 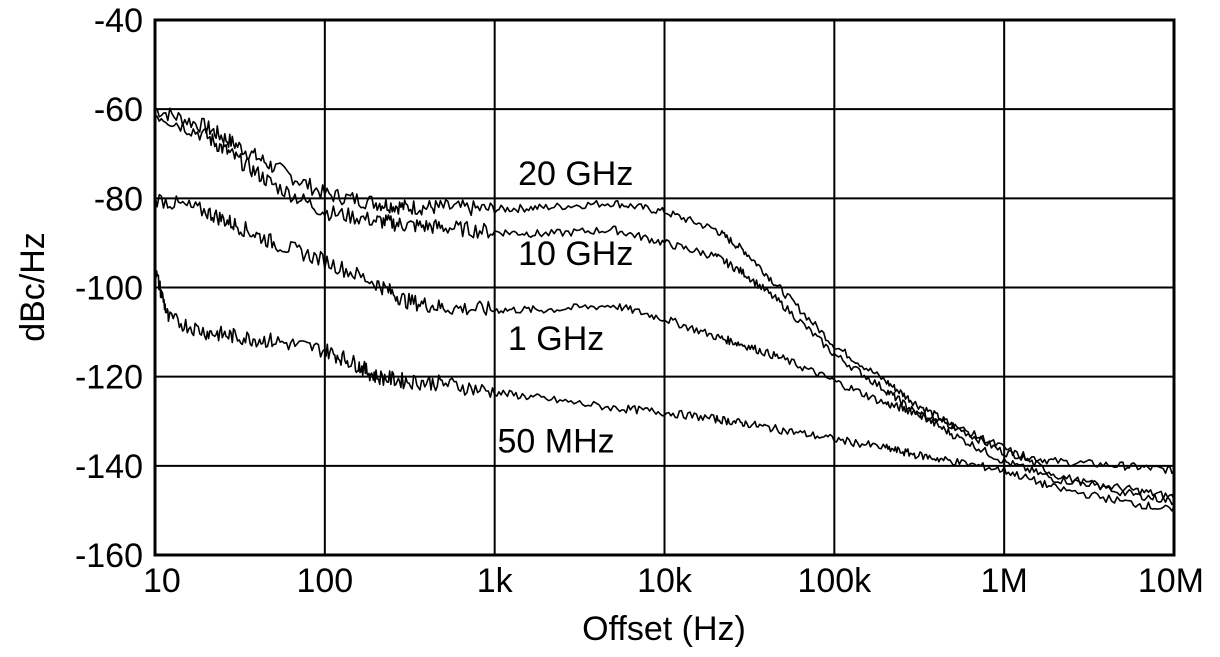 I want to click on y-tick-label: -140, so click(x=109, y=467).